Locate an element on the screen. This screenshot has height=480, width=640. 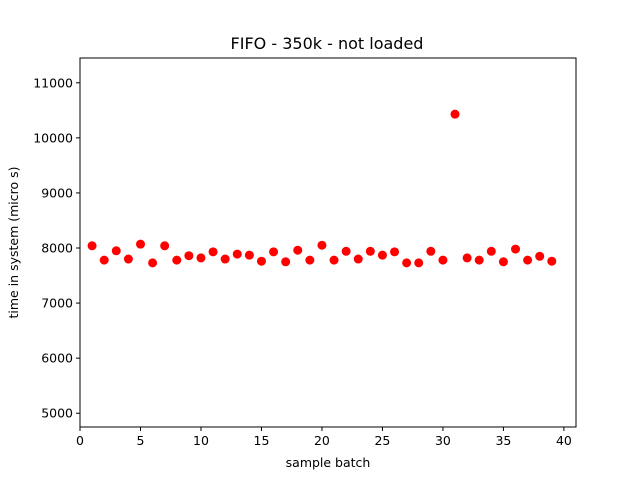
x-tick-label: 15 is located at coordinates (262, 440).